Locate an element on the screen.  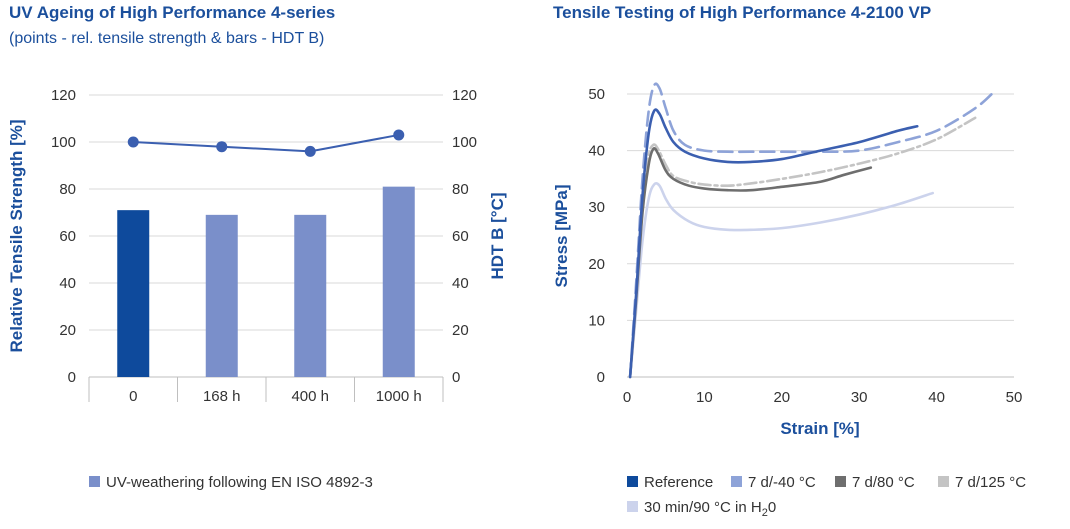
legend-label: Reference is located at coordinates (678, 482).